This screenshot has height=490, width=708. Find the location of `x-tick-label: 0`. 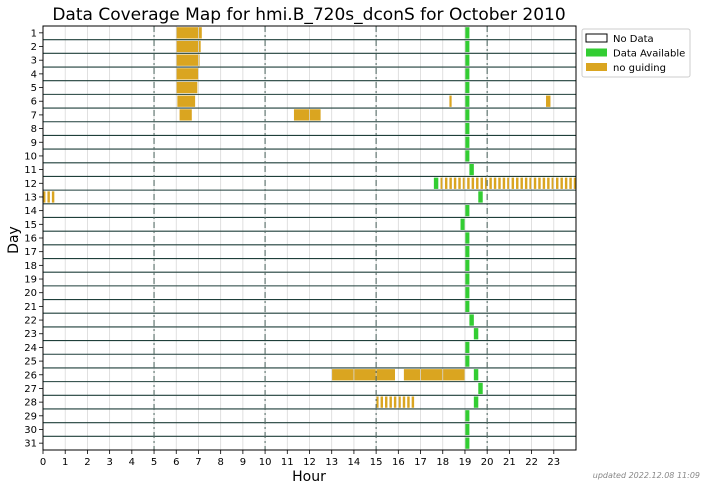

x-tick-label: 0 is located at coordinates (43, 462).